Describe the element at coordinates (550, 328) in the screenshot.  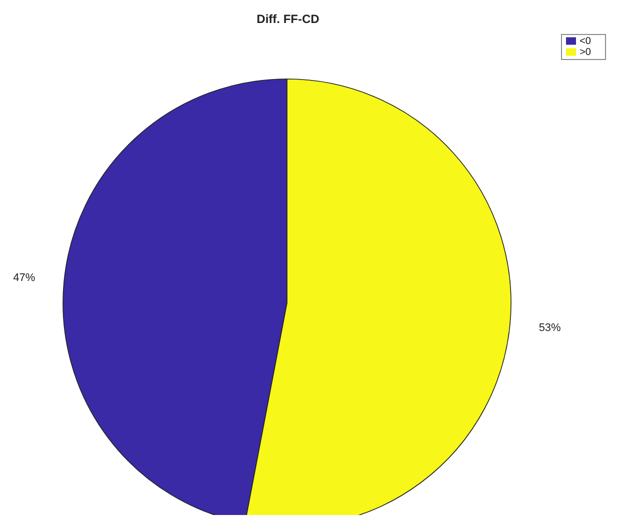
I see `data-label: 53%` at that location.